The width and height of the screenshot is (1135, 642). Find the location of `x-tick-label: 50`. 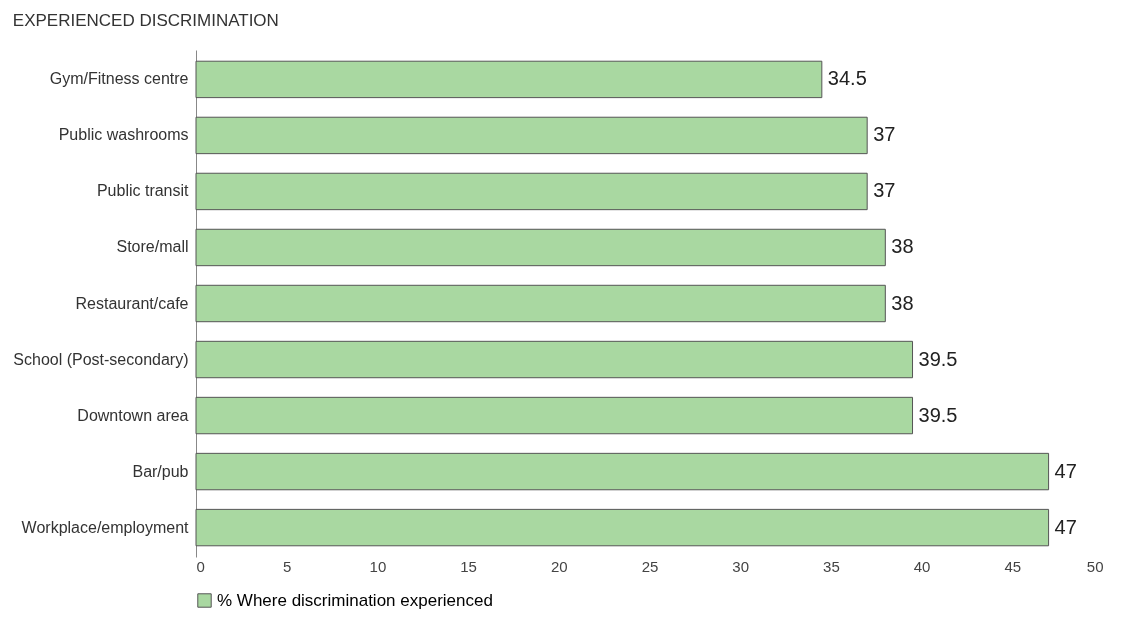

x-tick-label: 50 is located at coordinates (1095, 566).